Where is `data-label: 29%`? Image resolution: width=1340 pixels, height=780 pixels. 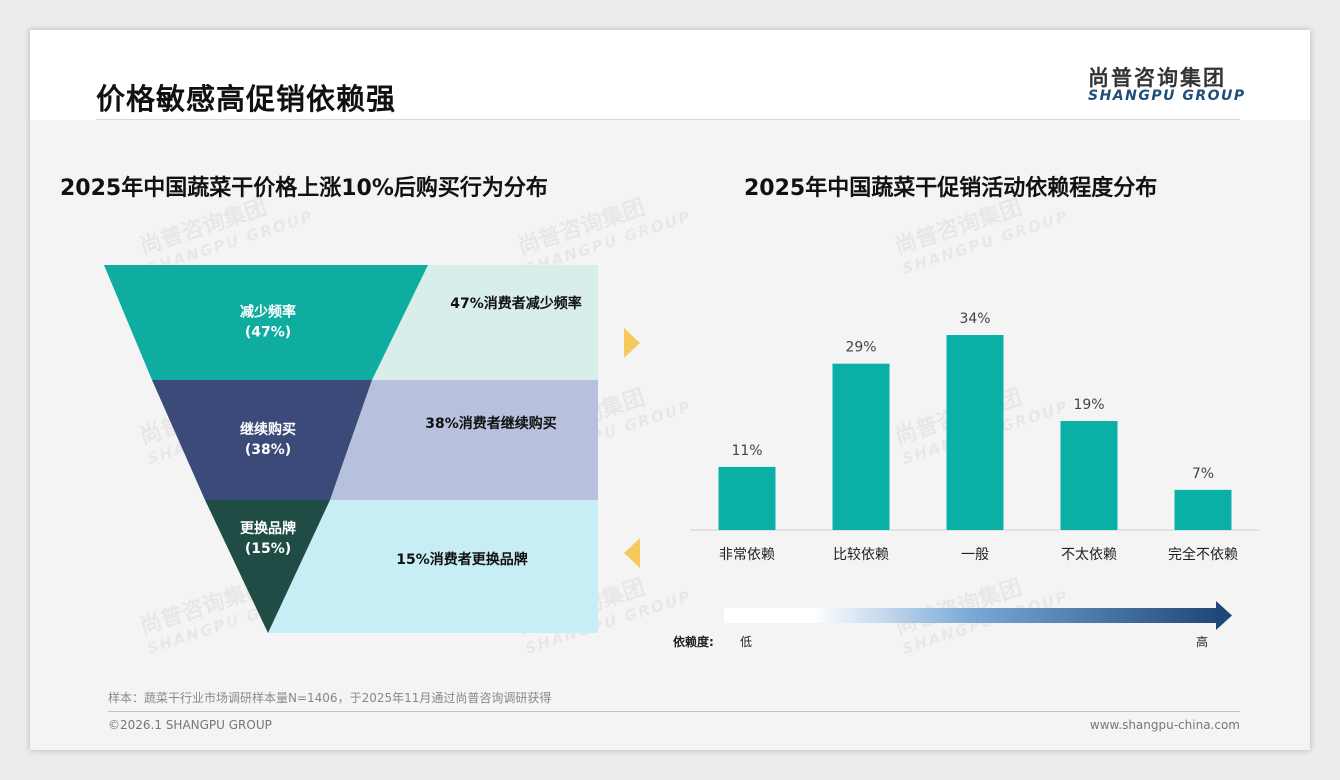 data-label: 29% is located at coordinates (860, 348).